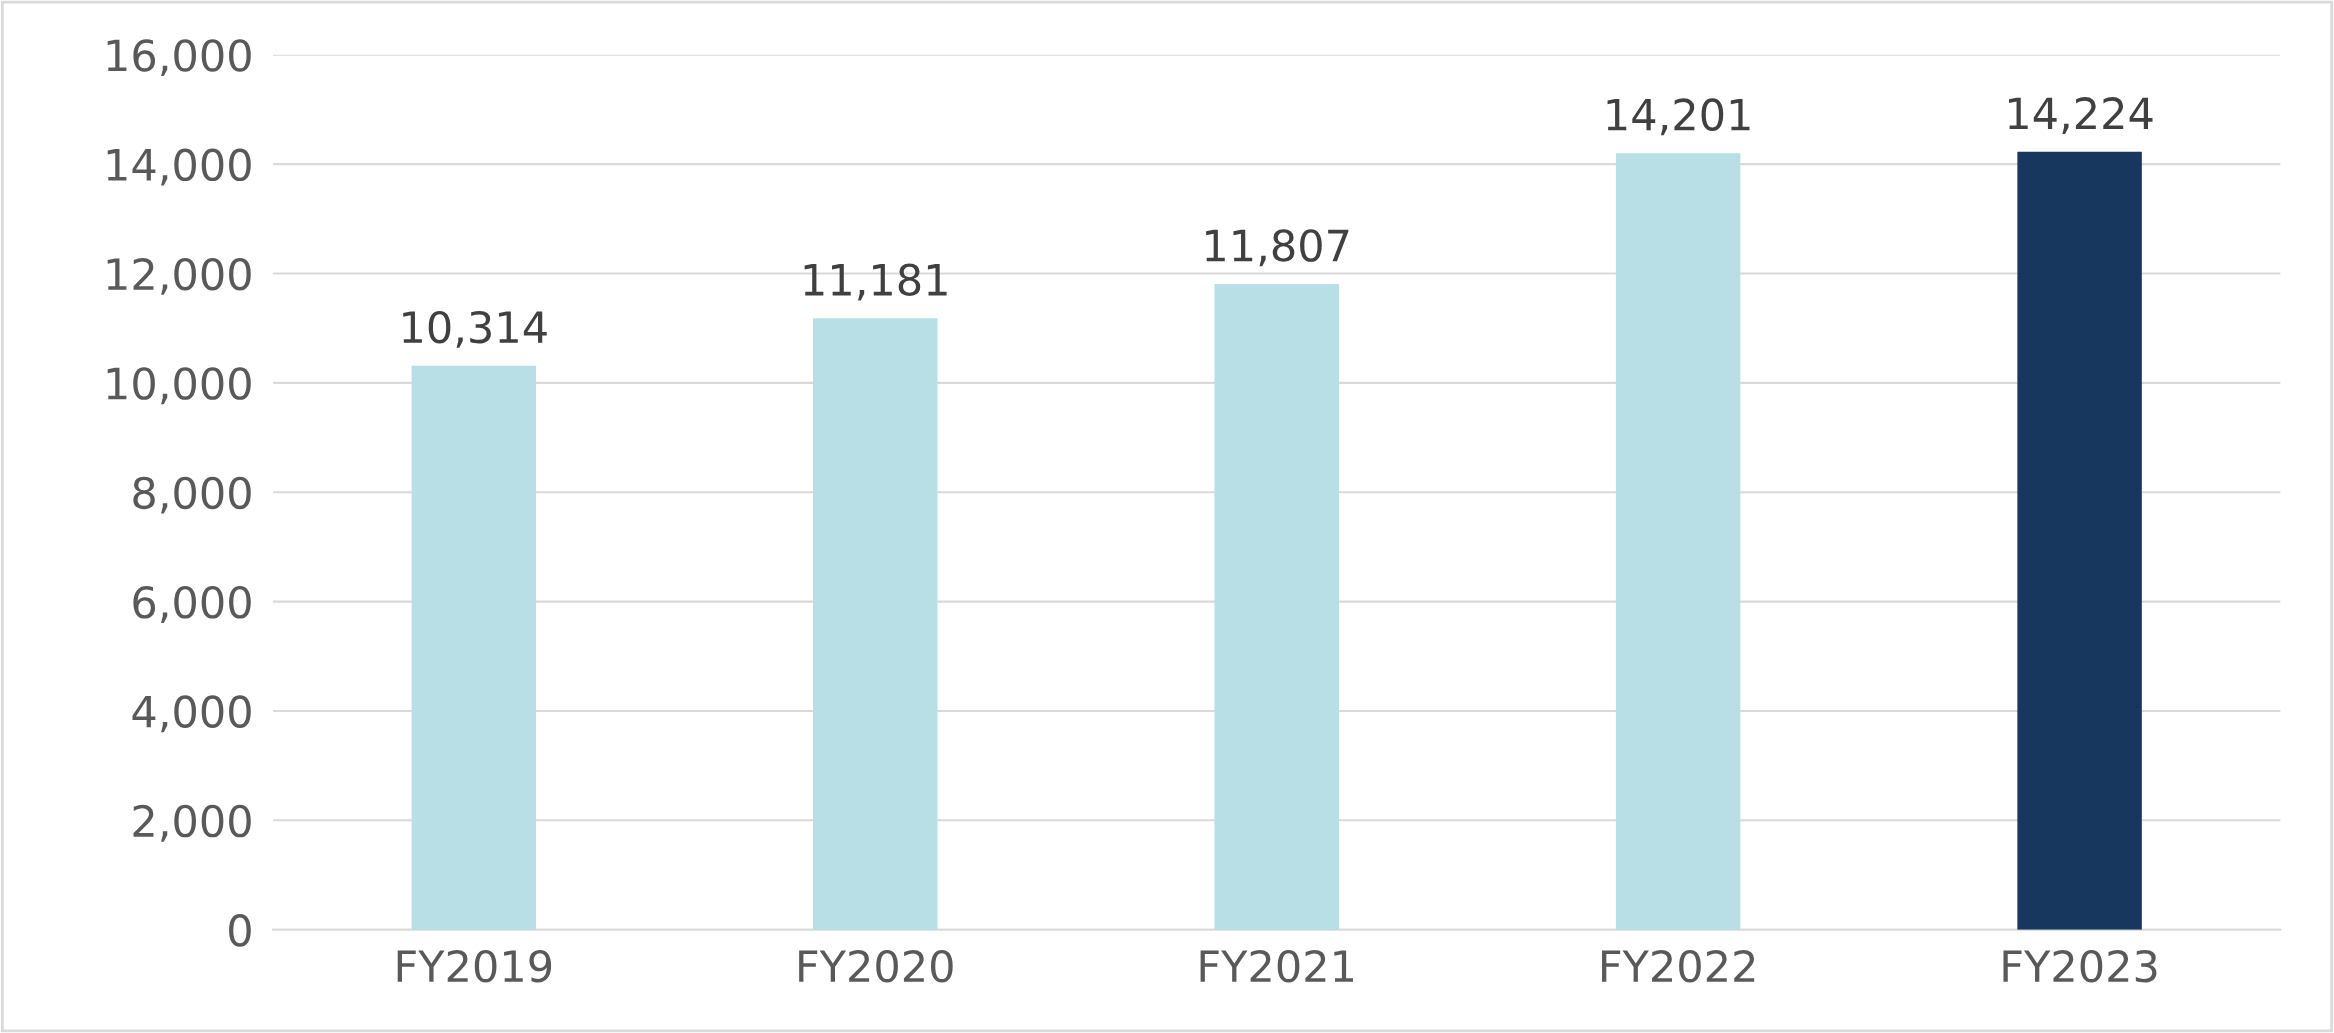 Image resolution: width=2334 pixels, height=1033 pixels. What do you see at coordinates (475, 329) in the screenshot?
I see `data-label: 10,314` at bounding box center [475, 329].